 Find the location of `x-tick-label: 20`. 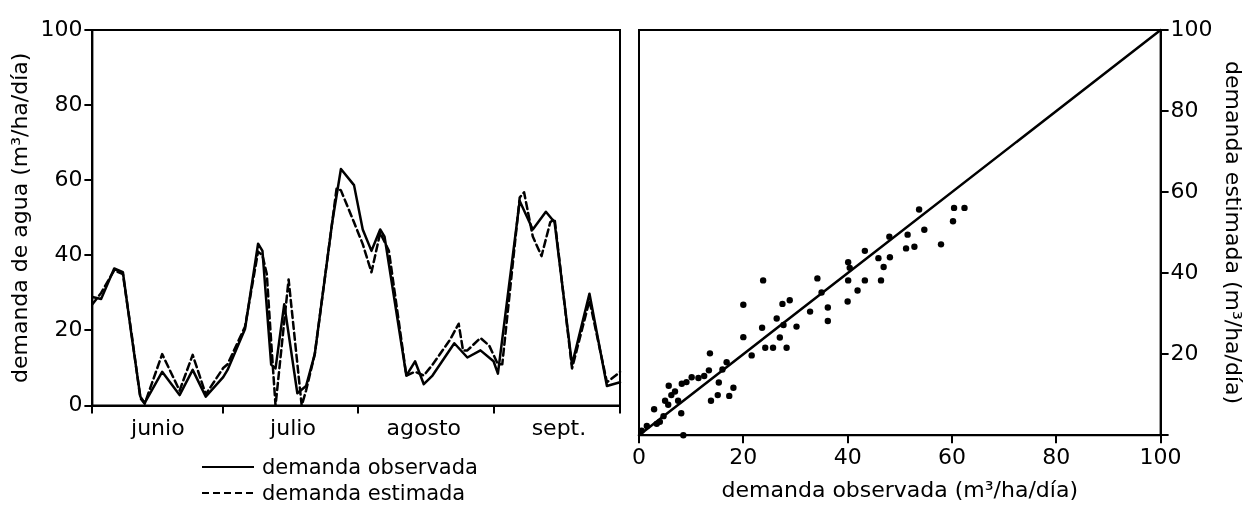

x-tick-label: 20 is located at coordinates (743, 457).